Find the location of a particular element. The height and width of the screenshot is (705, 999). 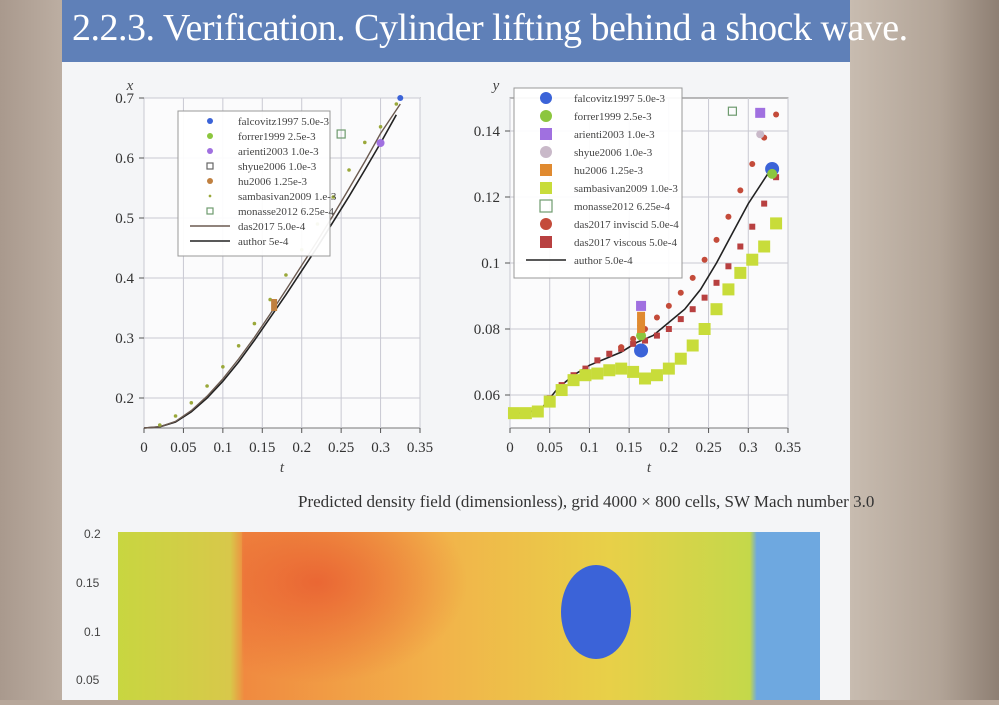

series-das2017 is located at coordinates (272, 266).